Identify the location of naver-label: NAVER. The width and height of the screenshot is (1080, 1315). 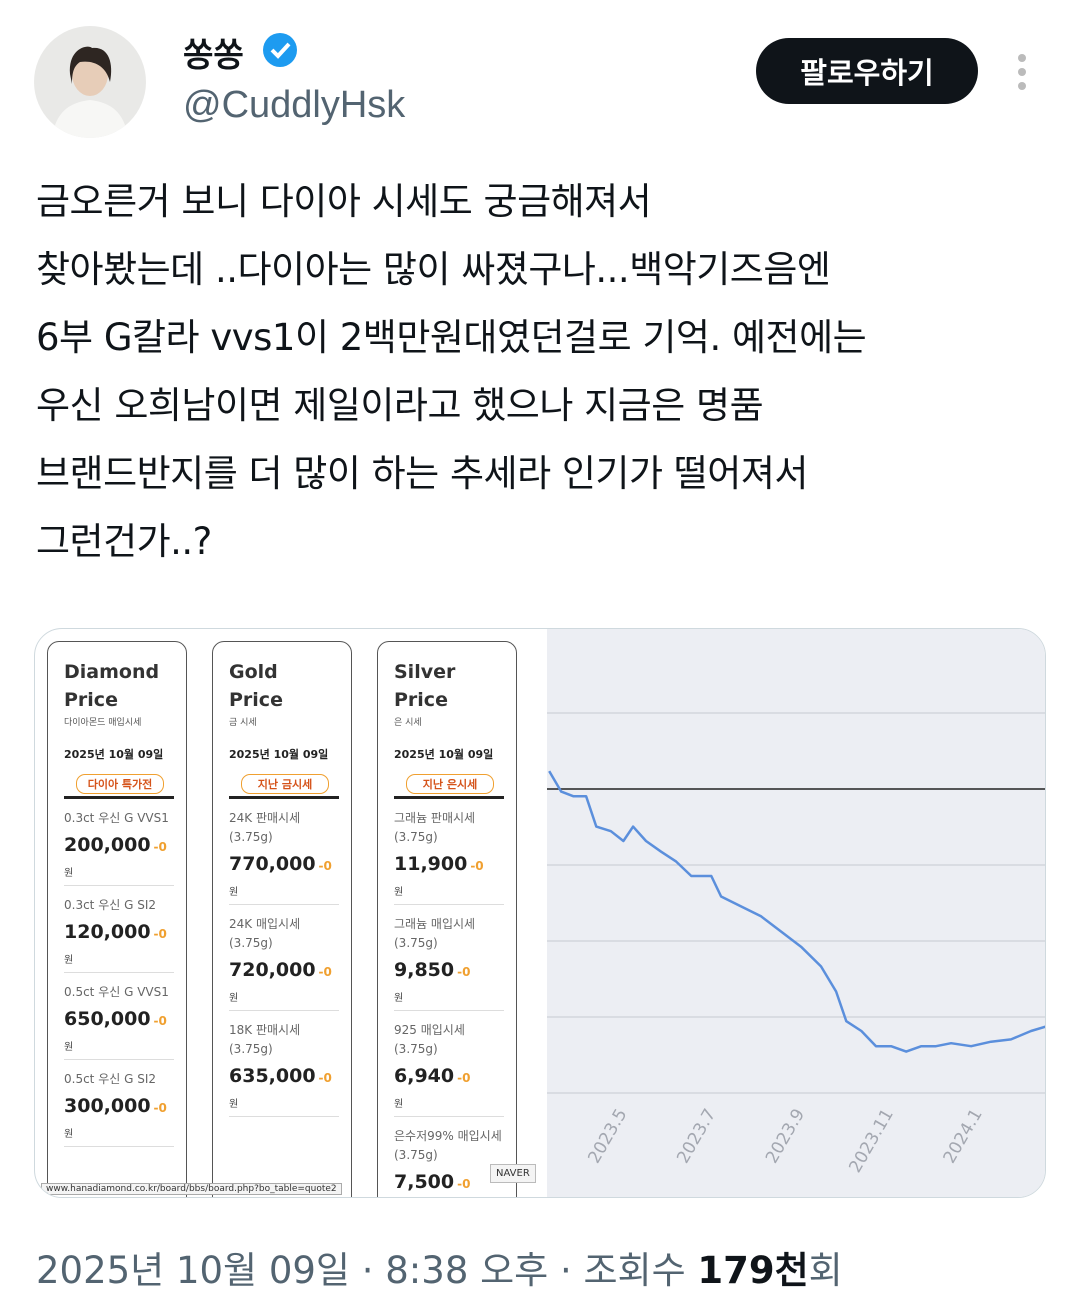
(513, 1173).